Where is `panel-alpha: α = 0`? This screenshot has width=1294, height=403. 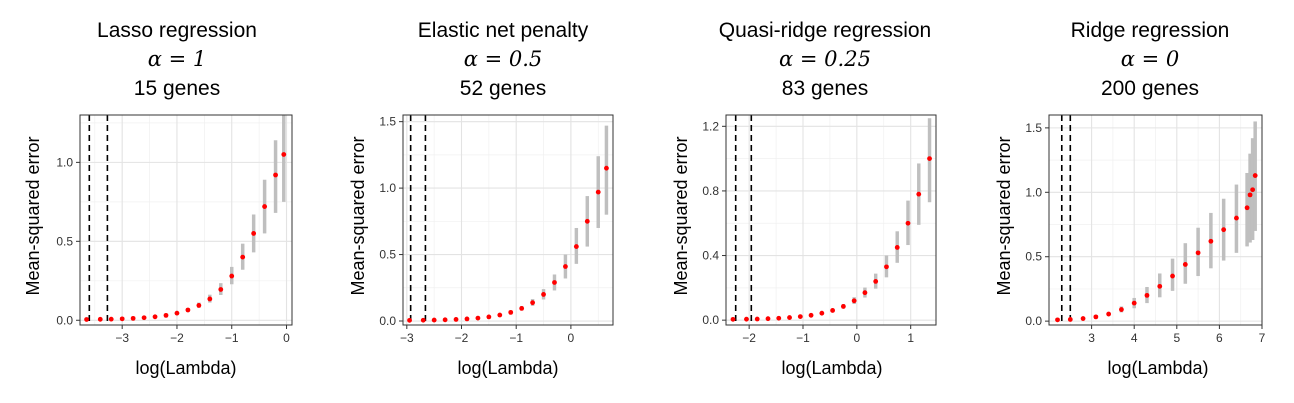 panel-alpha: α = 0 is located at coordinates (1150, 59).